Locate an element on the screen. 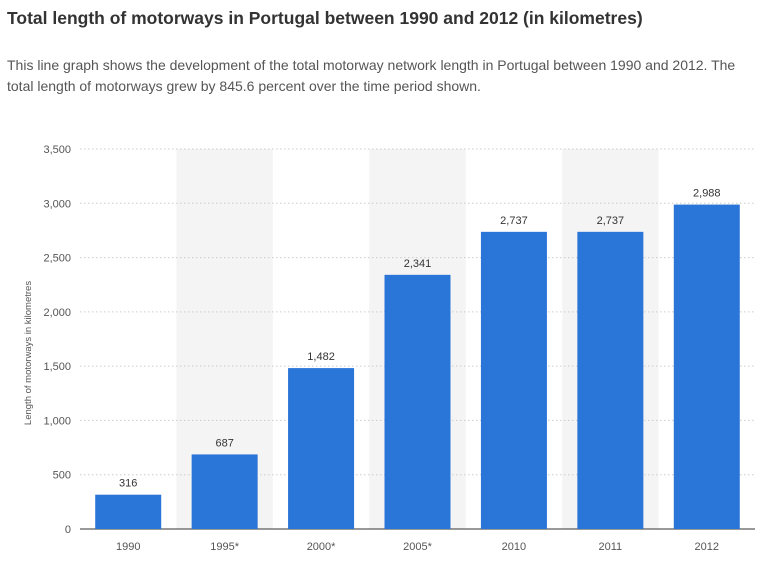  data-label: 316 is located at coordinates (128, 484).